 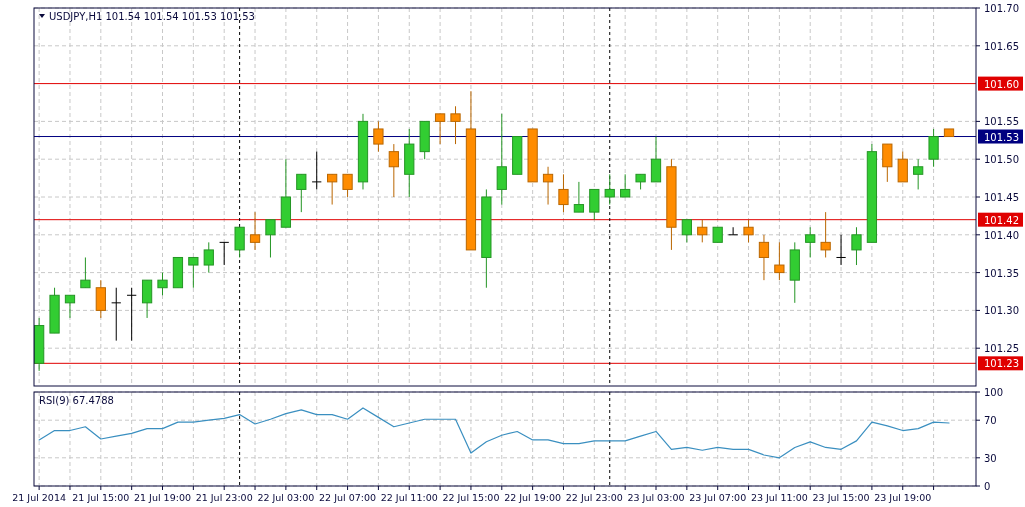 I want to click on ref-line-label: 101.60, so click(x=1001, y=84).